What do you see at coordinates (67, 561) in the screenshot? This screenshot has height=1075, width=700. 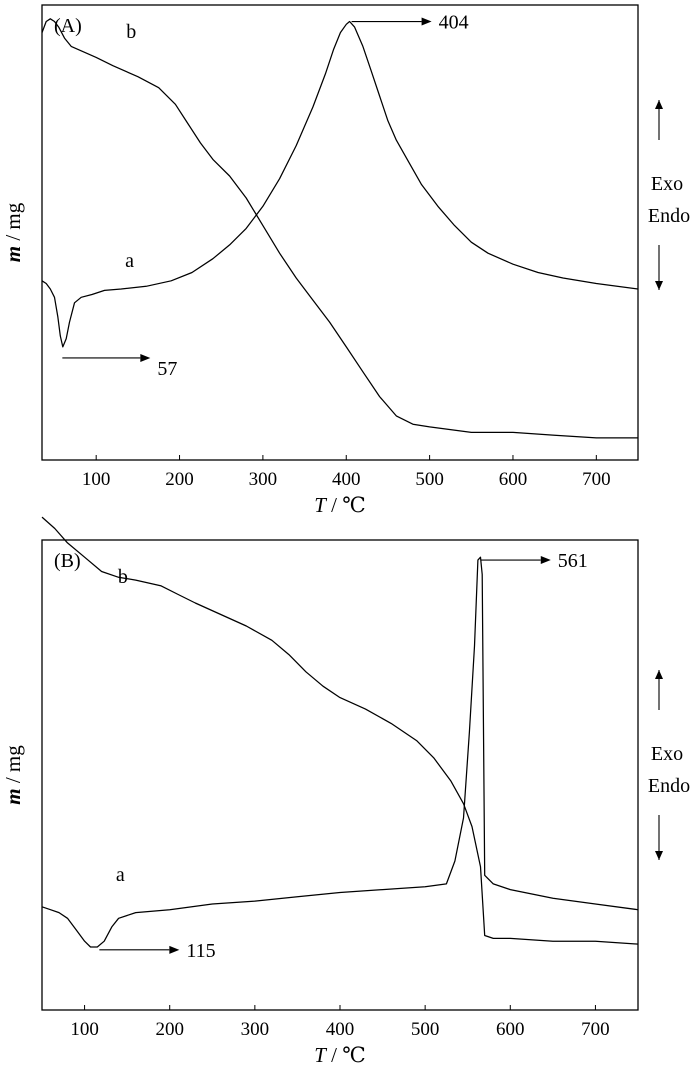 I see `panel-label: (B)` at bounding box center [67, 561].